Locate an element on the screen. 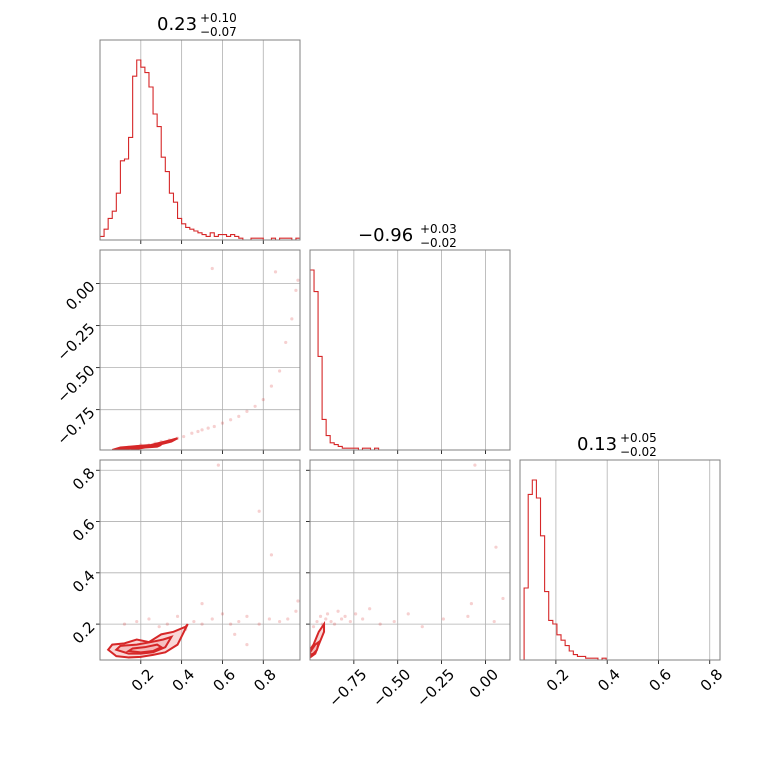 Image resolution: width=760 pixels, height=760 pixels. panel-p1 is located at coordinates (410, 351).